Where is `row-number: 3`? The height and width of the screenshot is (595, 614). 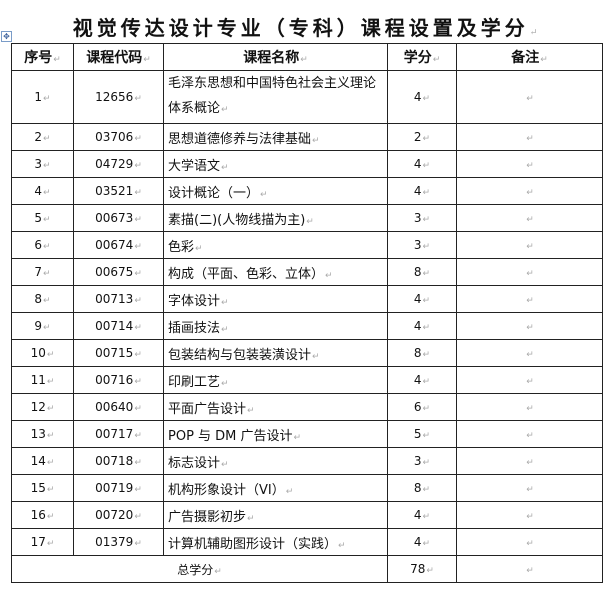
row-number: 3 is located at coordinates (42, 164).